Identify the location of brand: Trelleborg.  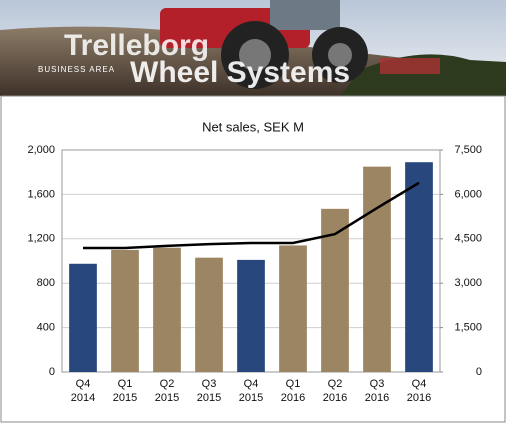
(136, 45).